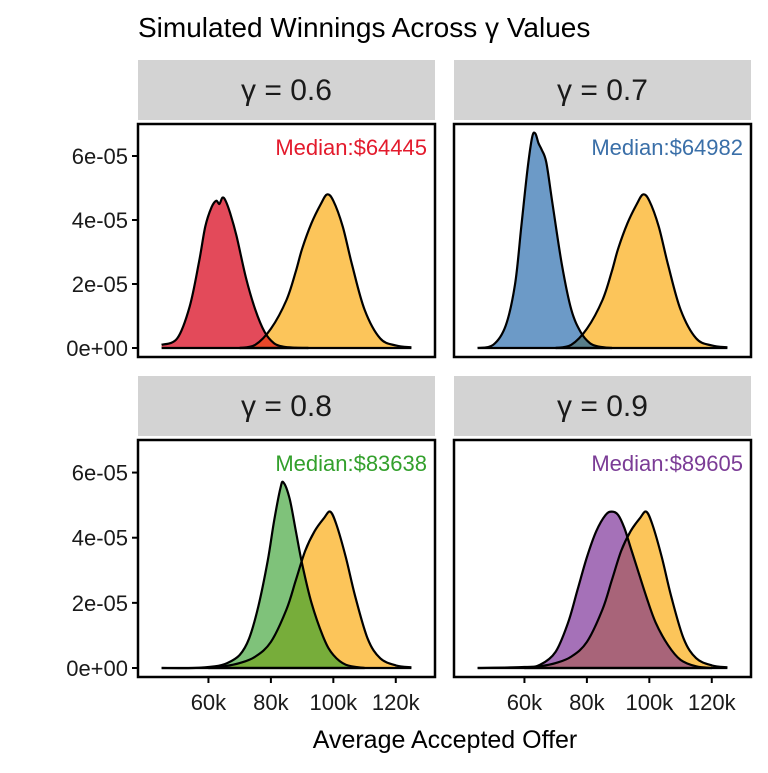  I want to click on chart-title: Simulated Winnings Across γ Values, so click(364, 27).